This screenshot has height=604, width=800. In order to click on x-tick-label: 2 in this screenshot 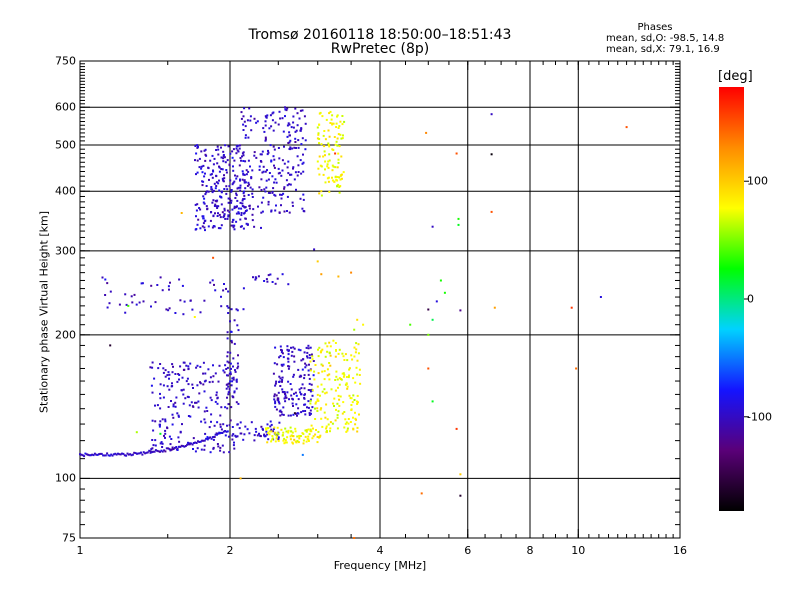, I will do `click(230, 550)`.